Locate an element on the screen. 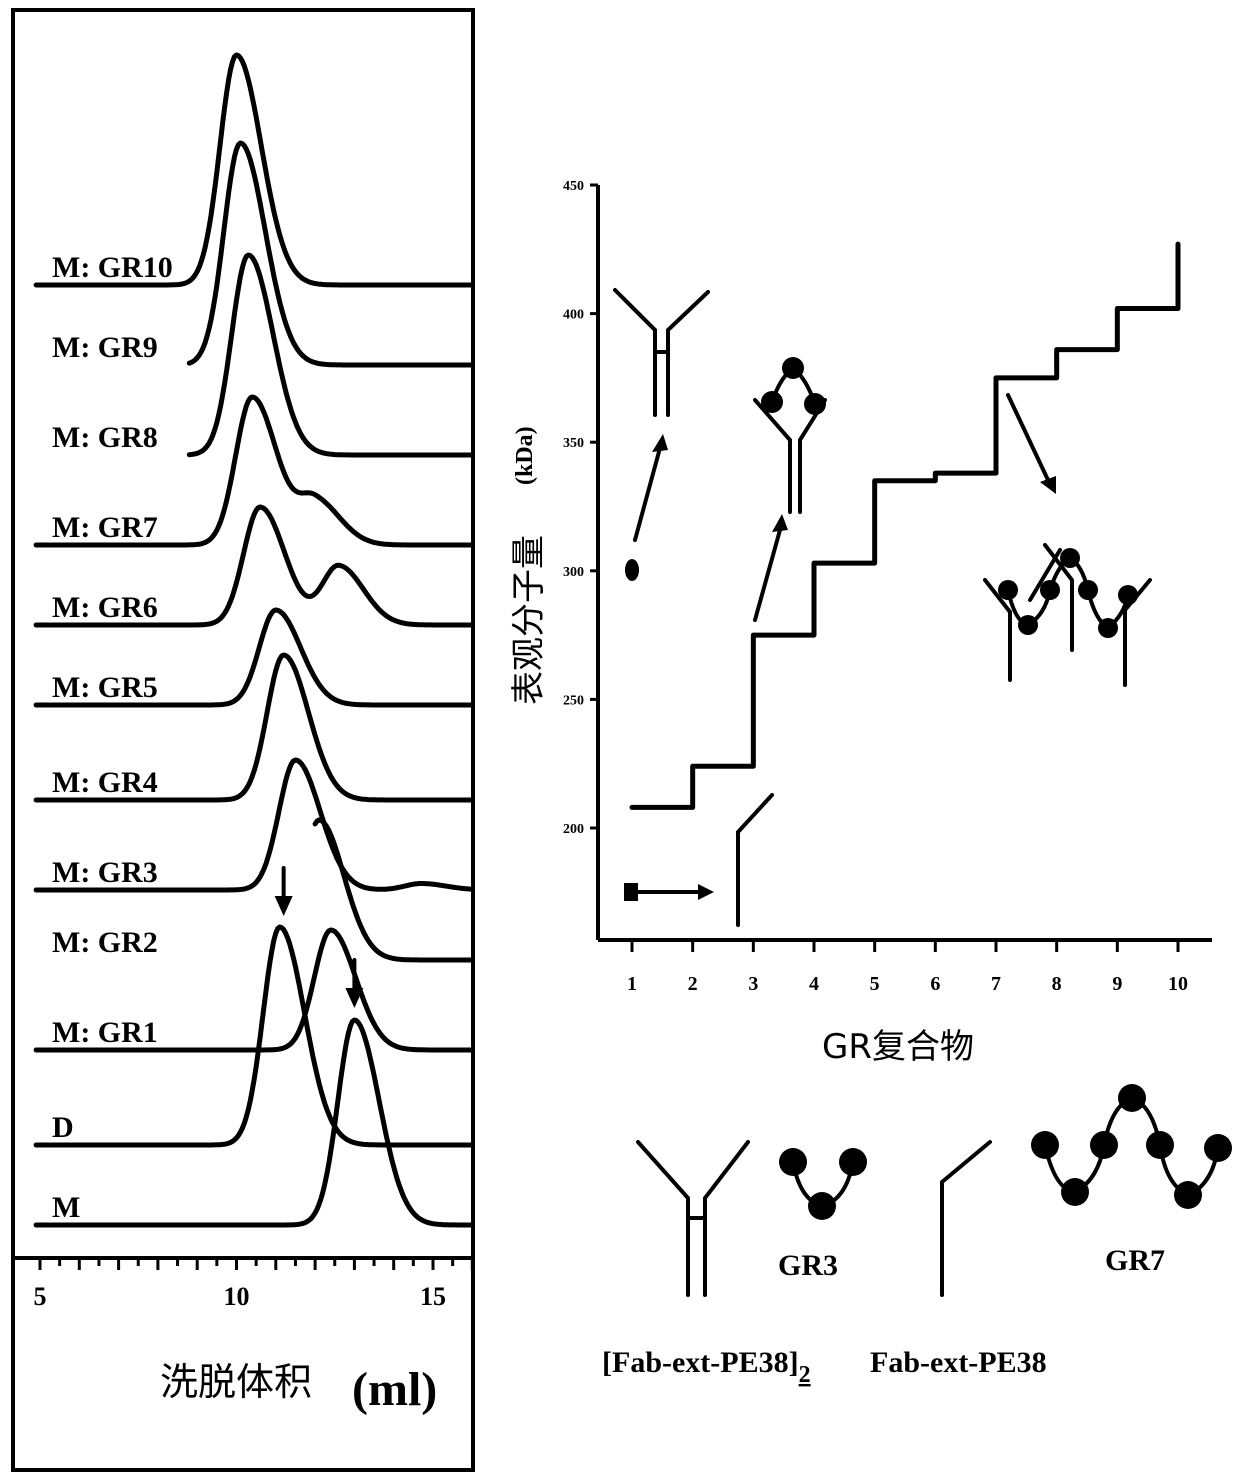 This screenshot has height=1483, width=1240. fab-fragment-inset is located at coordinates (755, 860).